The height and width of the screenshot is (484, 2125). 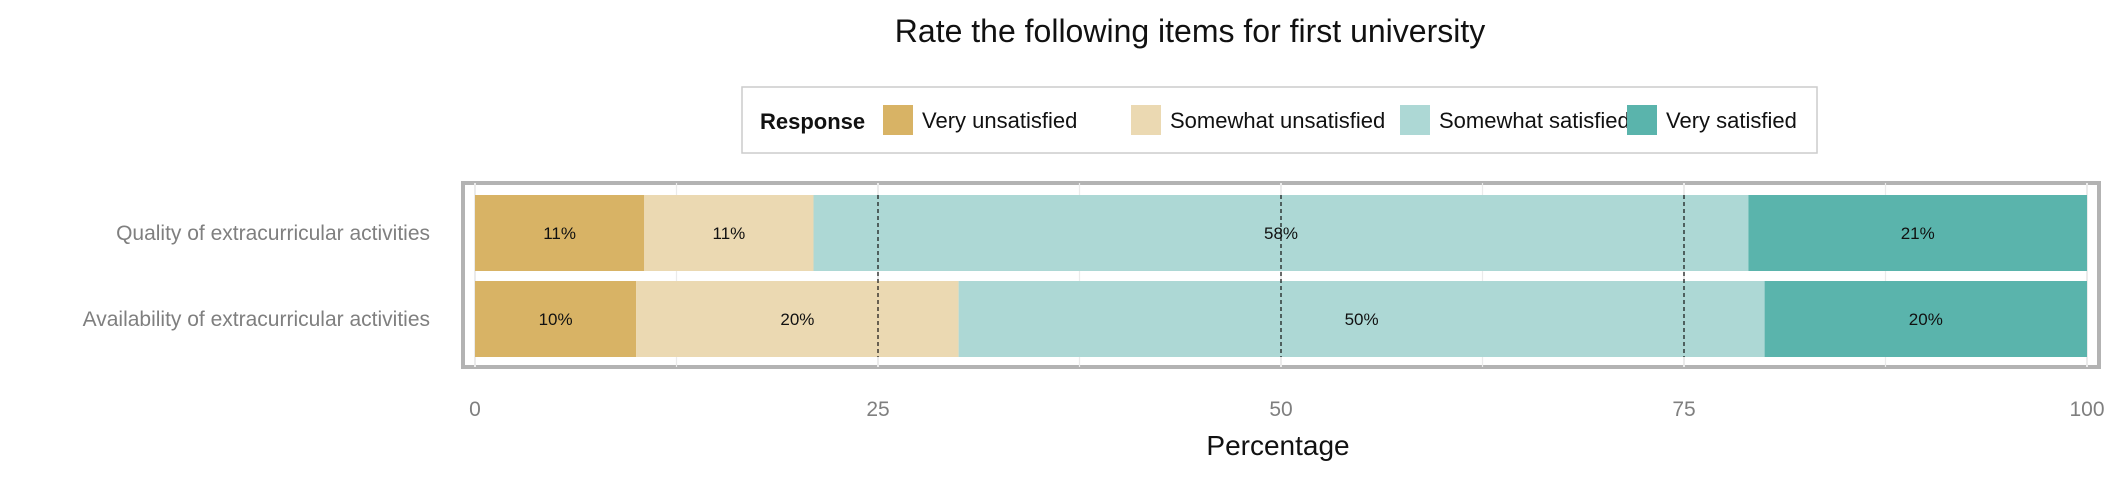 What do you see at coordinates (1534, 120) in the screenshot?
I see `legend-item-label: Somewhat satisfied` at bounding box center [1534, 120].